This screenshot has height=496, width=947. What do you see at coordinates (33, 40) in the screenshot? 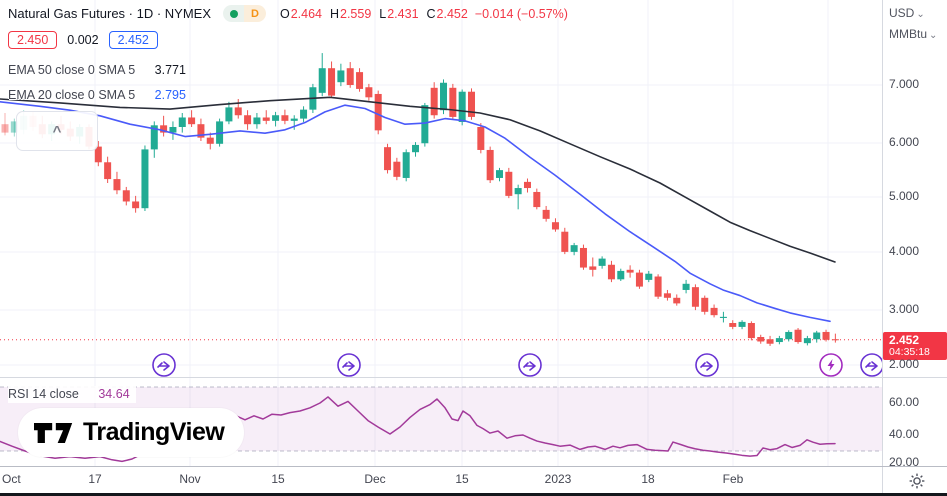
I see `sell-price-button: 2.450` at bounding box center [33, 40].